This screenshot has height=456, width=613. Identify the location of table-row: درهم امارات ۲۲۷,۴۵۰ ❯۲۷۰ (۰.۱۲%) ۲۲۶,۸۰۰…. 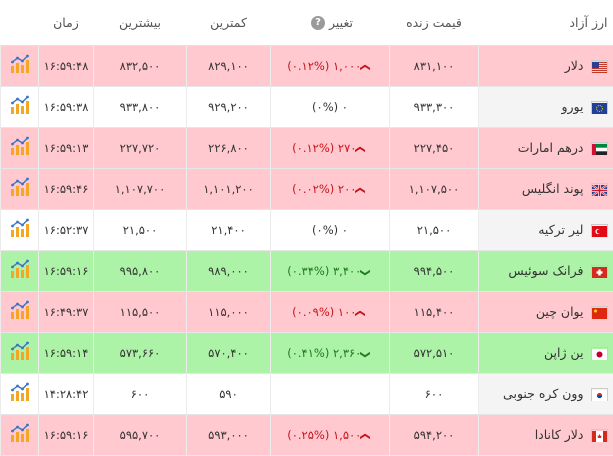
(307, 147).